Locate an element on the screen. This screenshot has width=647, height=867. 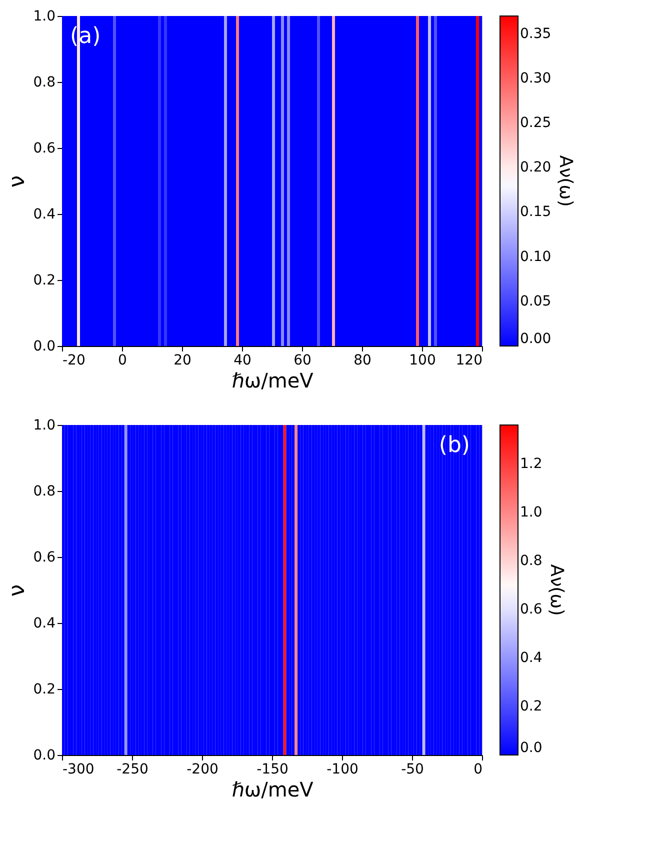
color-bar-label: 0.8 is located at coordinates (531, 560).